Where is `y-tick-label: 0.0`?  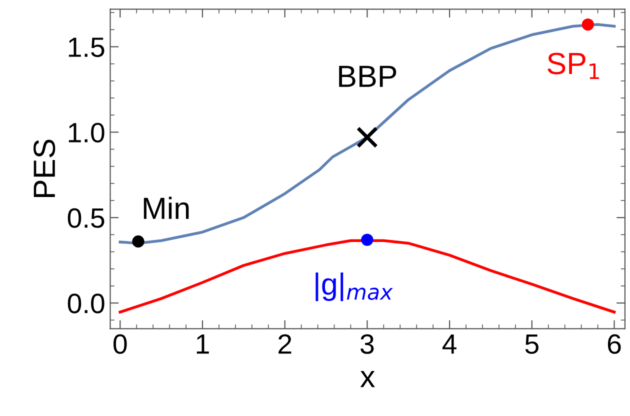
y-tick-label: 0.0 is located at coordinates (86, 304).